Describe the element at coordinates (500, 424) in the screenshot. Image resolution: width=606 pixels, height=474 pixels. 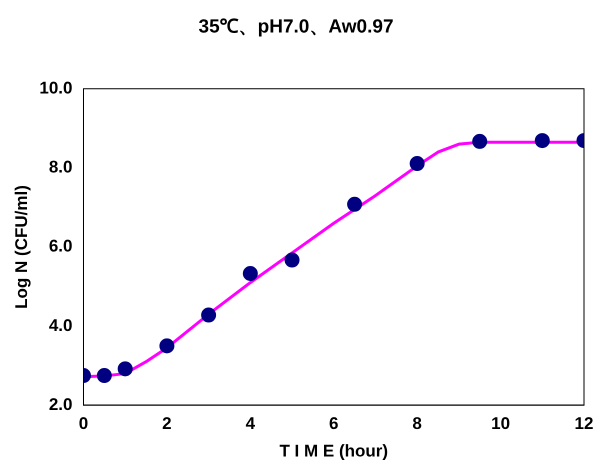
I see `x-tick-label: 10` at that location.